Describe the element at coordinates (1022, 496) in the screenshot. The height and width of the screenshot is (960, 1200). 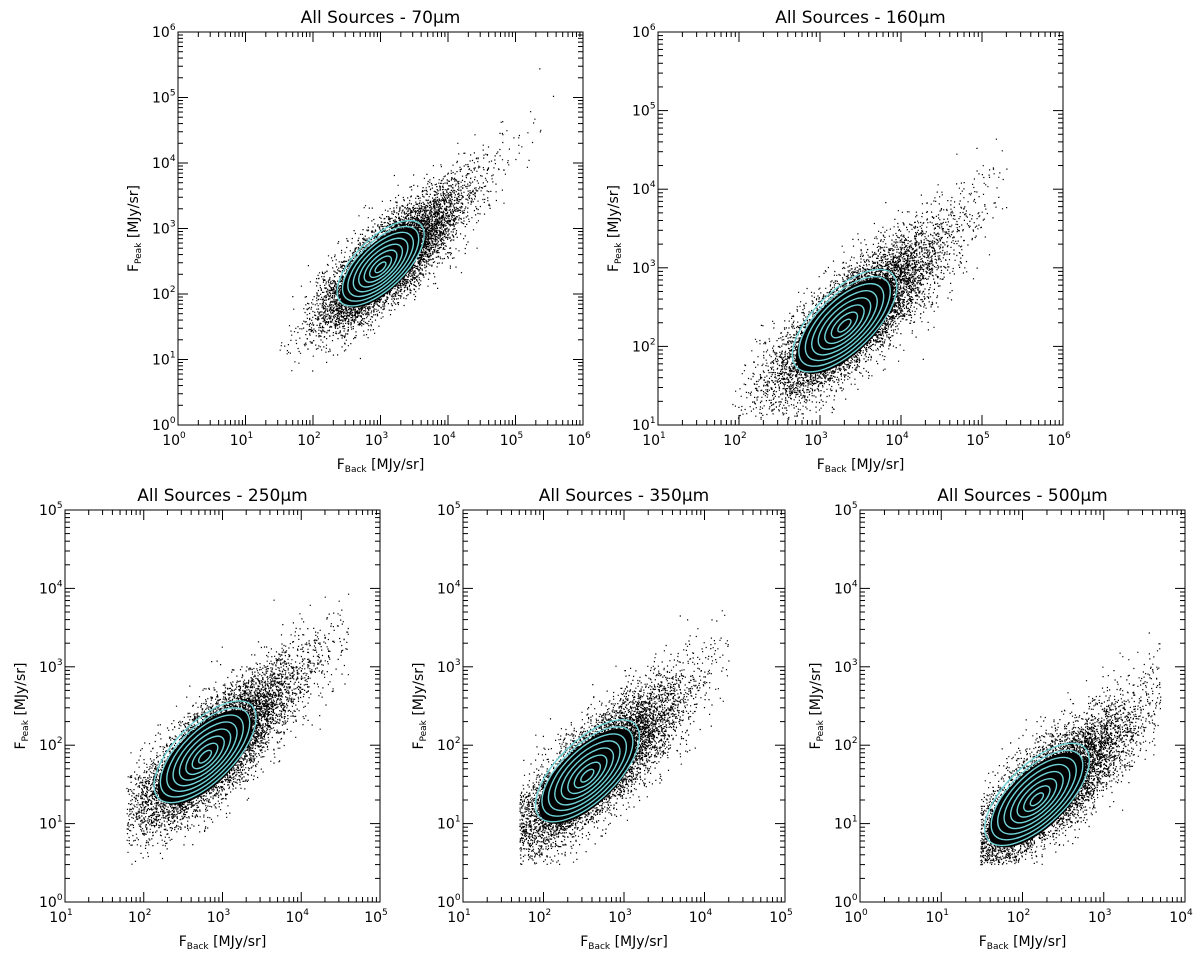
I see `chart-title: All Sources - 500μm` at that location.